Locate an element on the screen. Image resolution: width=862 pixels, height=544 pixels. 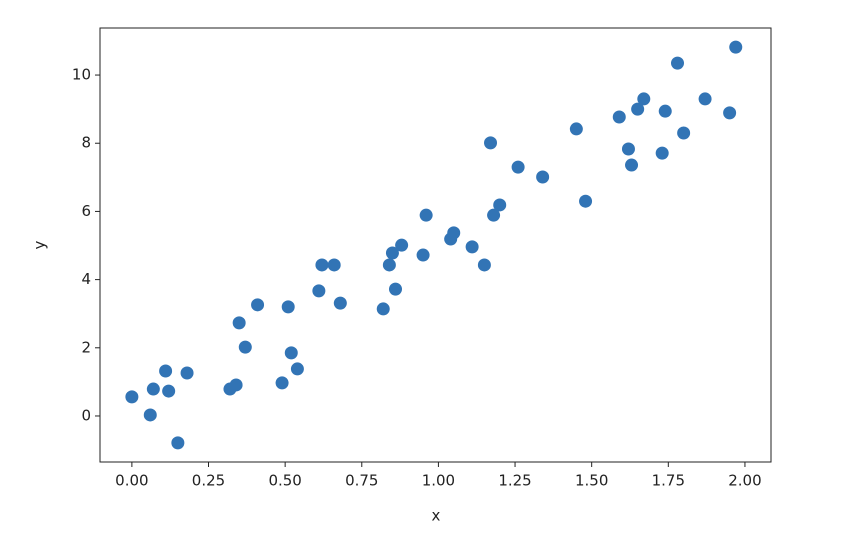
x-tick-label: 0.00 is located at coordinates (131, 481).